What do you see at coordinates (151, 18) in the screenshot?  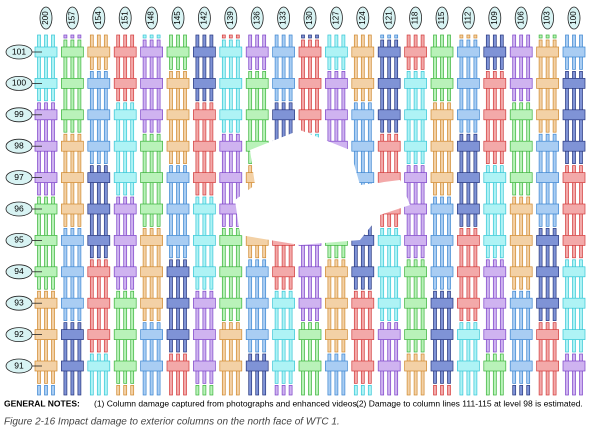 I see `column-label: 148` at bounding box center [151, 18].